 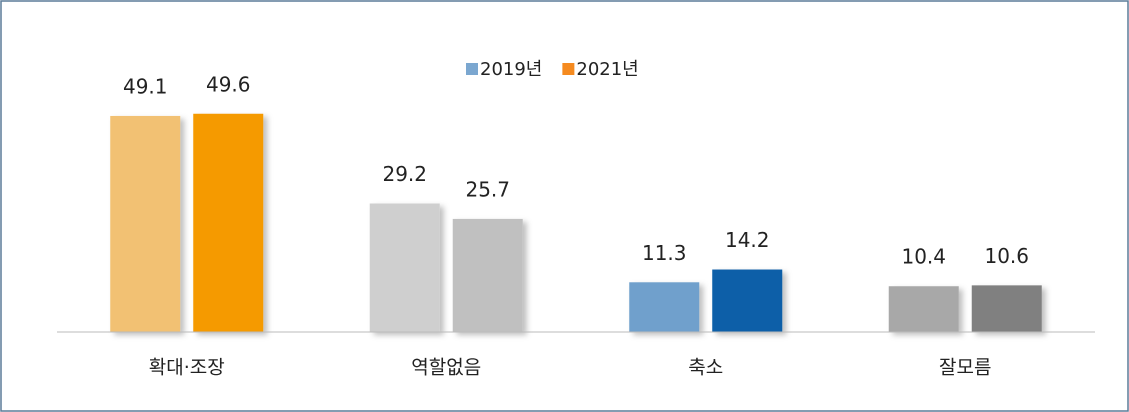 What do you see at coordinates (923, 257) in the screenshot?
I see `value-label: 10.4` at bounding box center [923, 257].